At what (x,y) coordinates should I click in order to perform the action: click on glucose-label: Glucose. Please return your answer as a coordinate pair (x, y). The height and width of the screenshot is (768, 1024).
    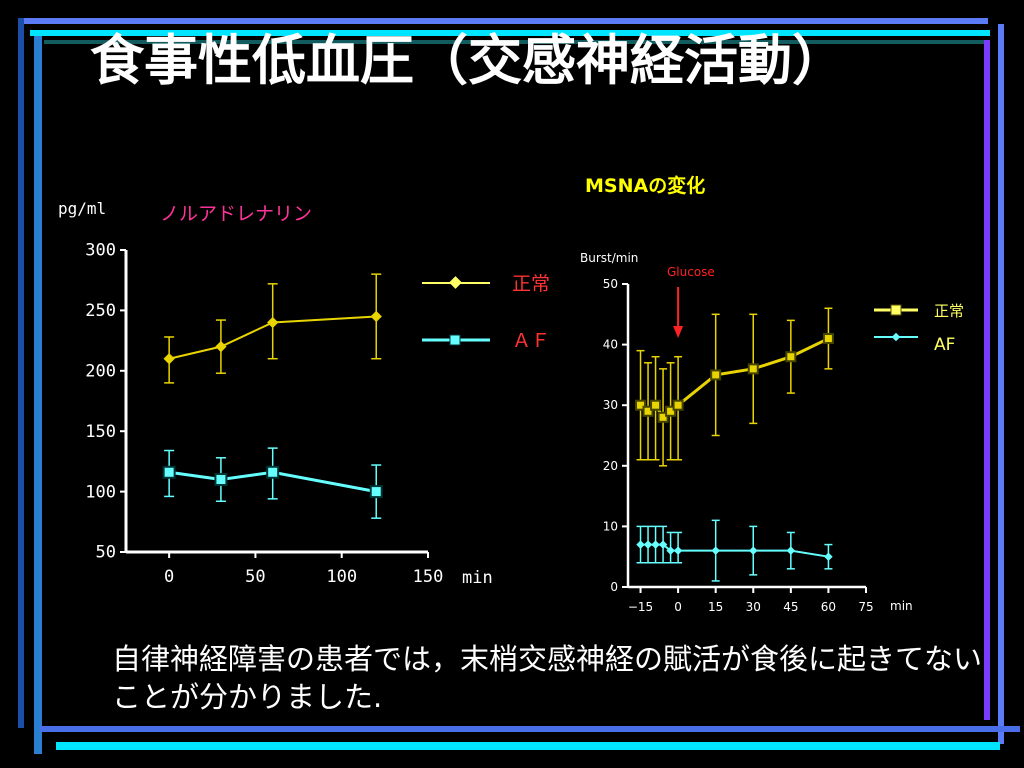
    Looking at the image, I should click on (691, 272).